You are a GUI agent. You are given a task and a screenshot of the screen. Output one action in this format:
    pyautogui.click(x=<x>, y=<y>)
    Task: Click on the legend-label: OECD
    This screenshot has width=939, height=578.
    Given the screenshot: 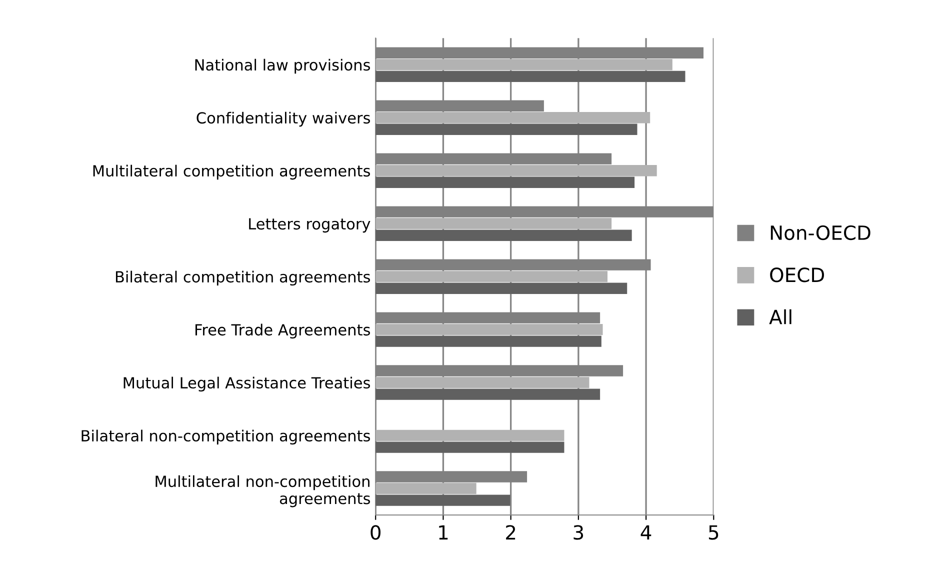 What is the action you would take?
    pyautogui.click(x=797, y=275)
    